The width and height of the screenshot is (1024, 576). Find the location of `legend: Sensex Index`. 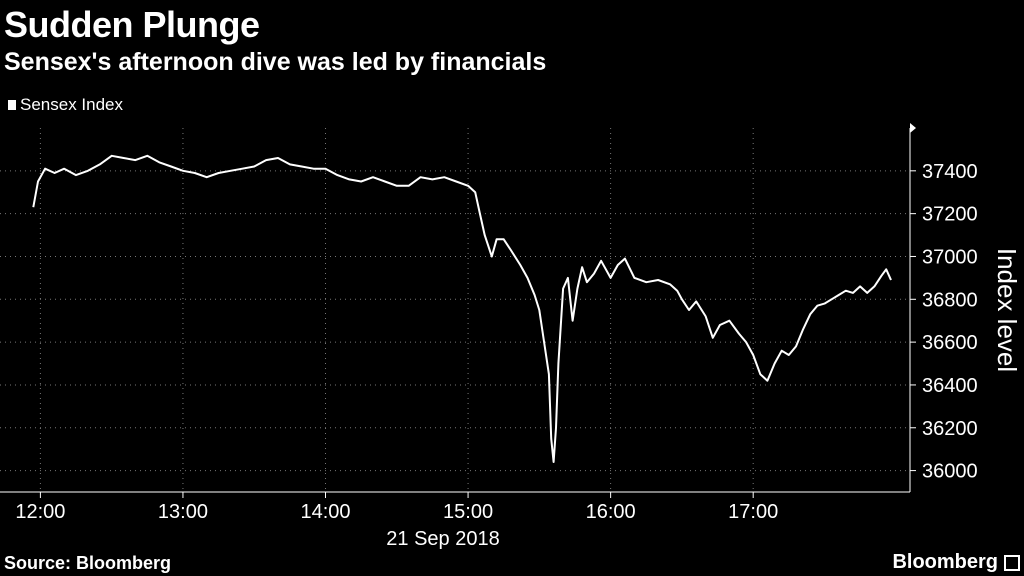

legend: Sensex Index is located at coordinates (65, 105).